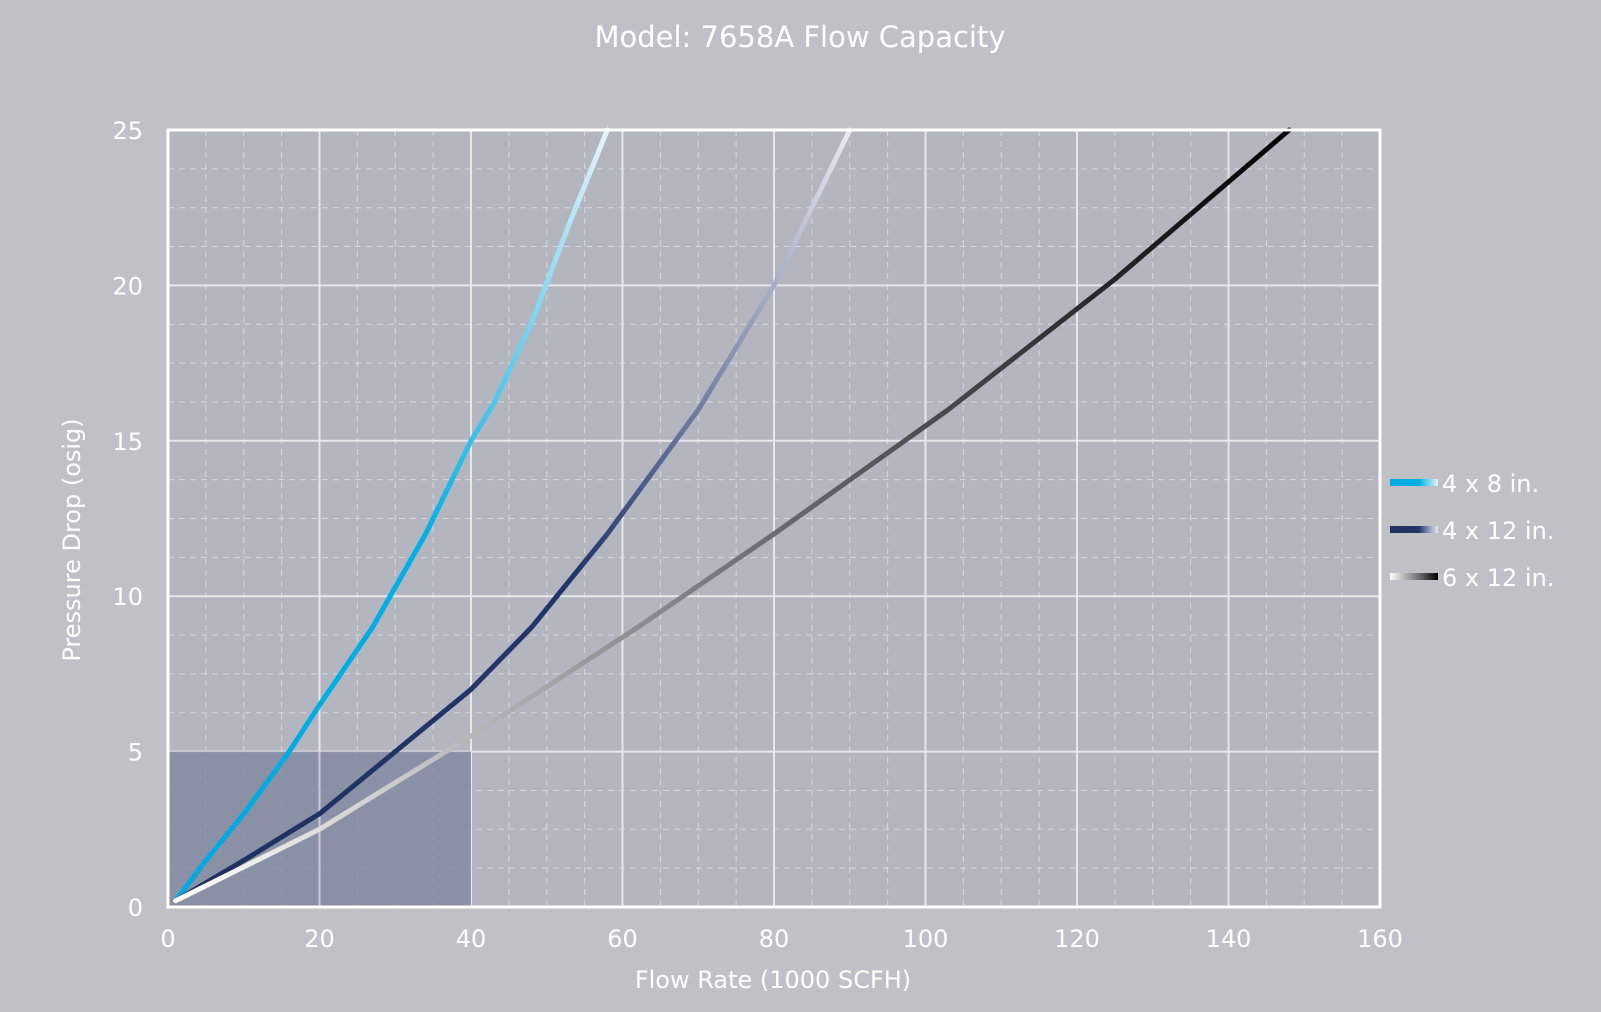  What do you see at coordinates (1498, 531) in the screenshot?
I see `legend-label-2: 4 x 12 in.` at bounding box center [1498, 531].